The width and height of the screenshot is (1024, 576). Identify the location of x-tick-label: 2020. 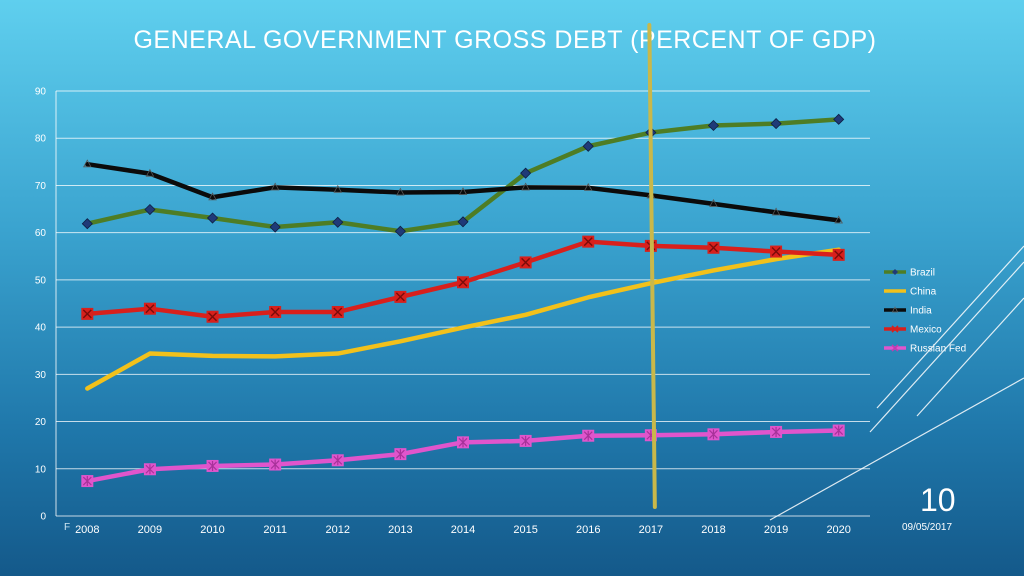
(838, 530).